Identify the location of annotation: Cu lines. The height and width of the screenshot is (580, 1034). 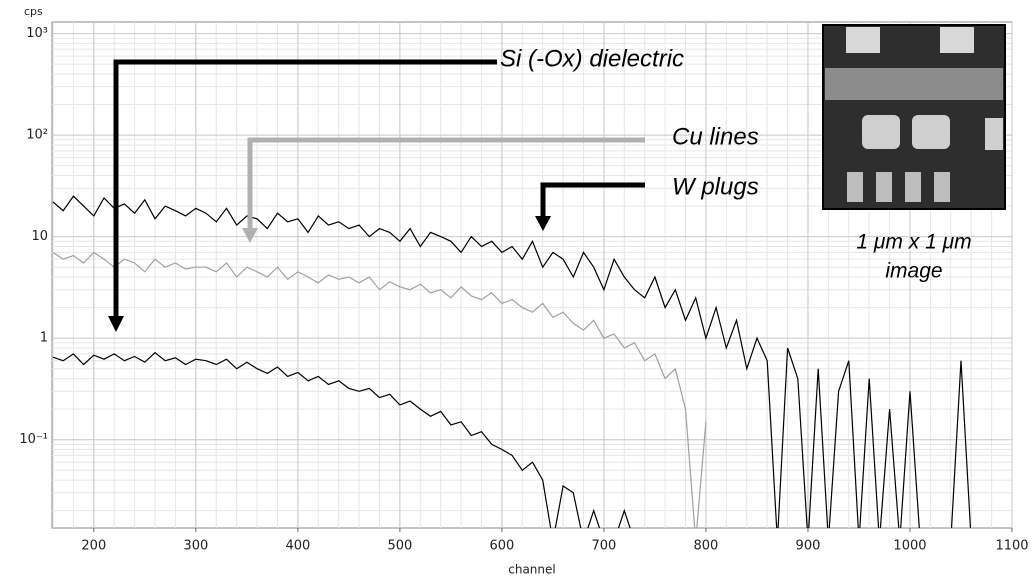
(715, 136).